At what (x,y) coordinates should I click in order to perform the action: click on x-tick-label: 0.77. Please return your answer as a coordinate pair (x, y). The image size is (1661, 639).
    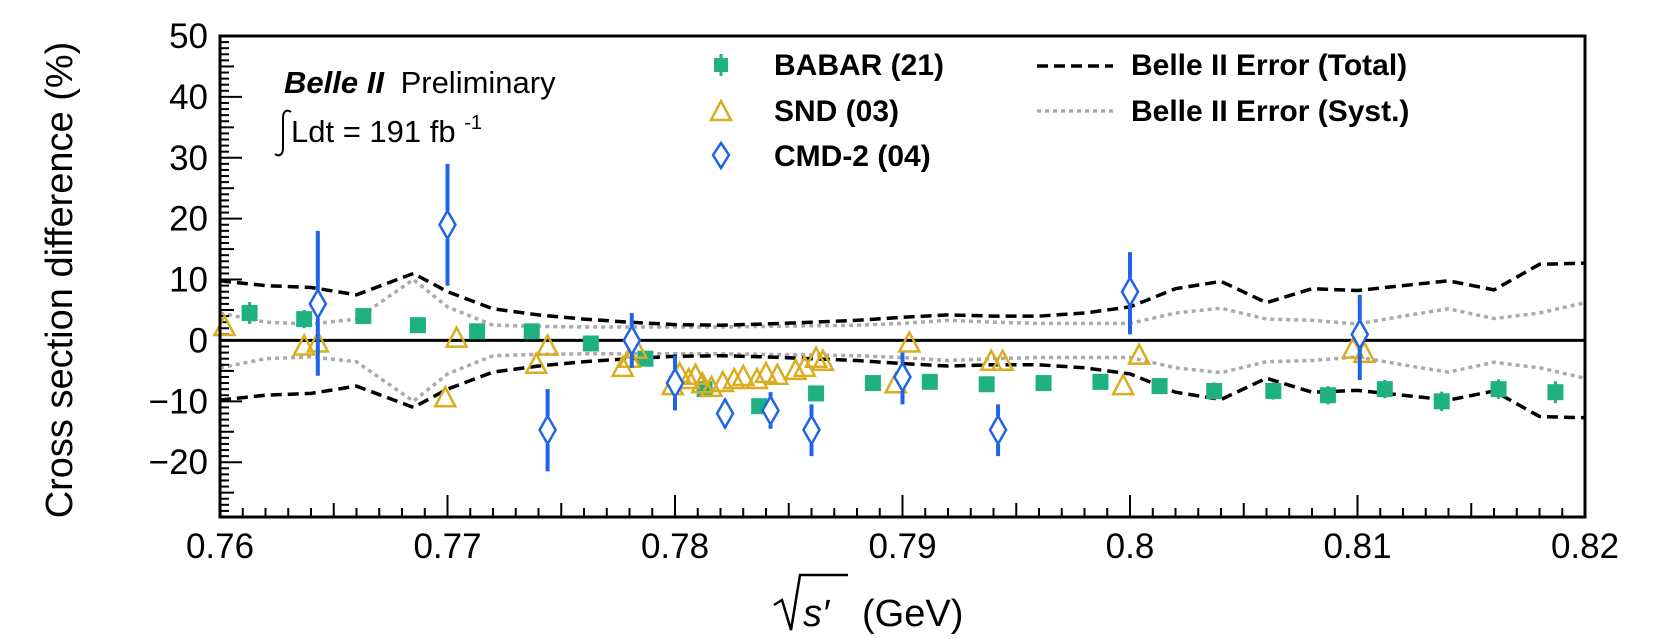
    Looking at the image, I should click on (447, 546).